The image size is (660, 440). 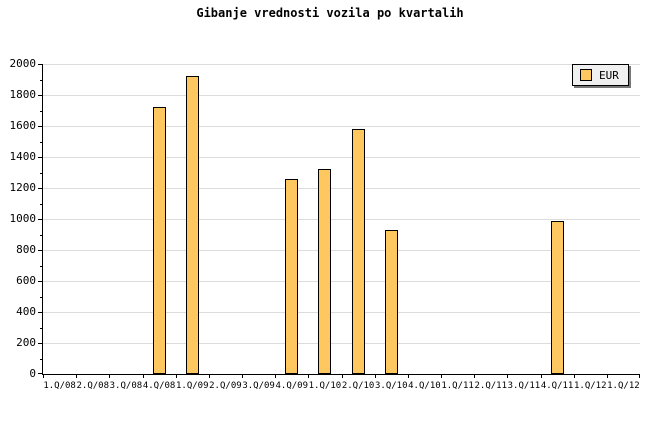 I want to click on legend: EUR, so click(x=600, y=75).